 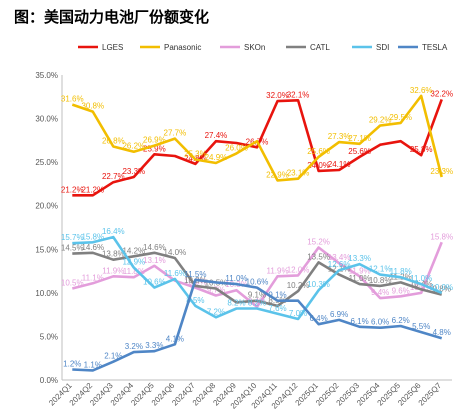 I want to click on legend-label-catl: CATL, so click(x=320, y=47).